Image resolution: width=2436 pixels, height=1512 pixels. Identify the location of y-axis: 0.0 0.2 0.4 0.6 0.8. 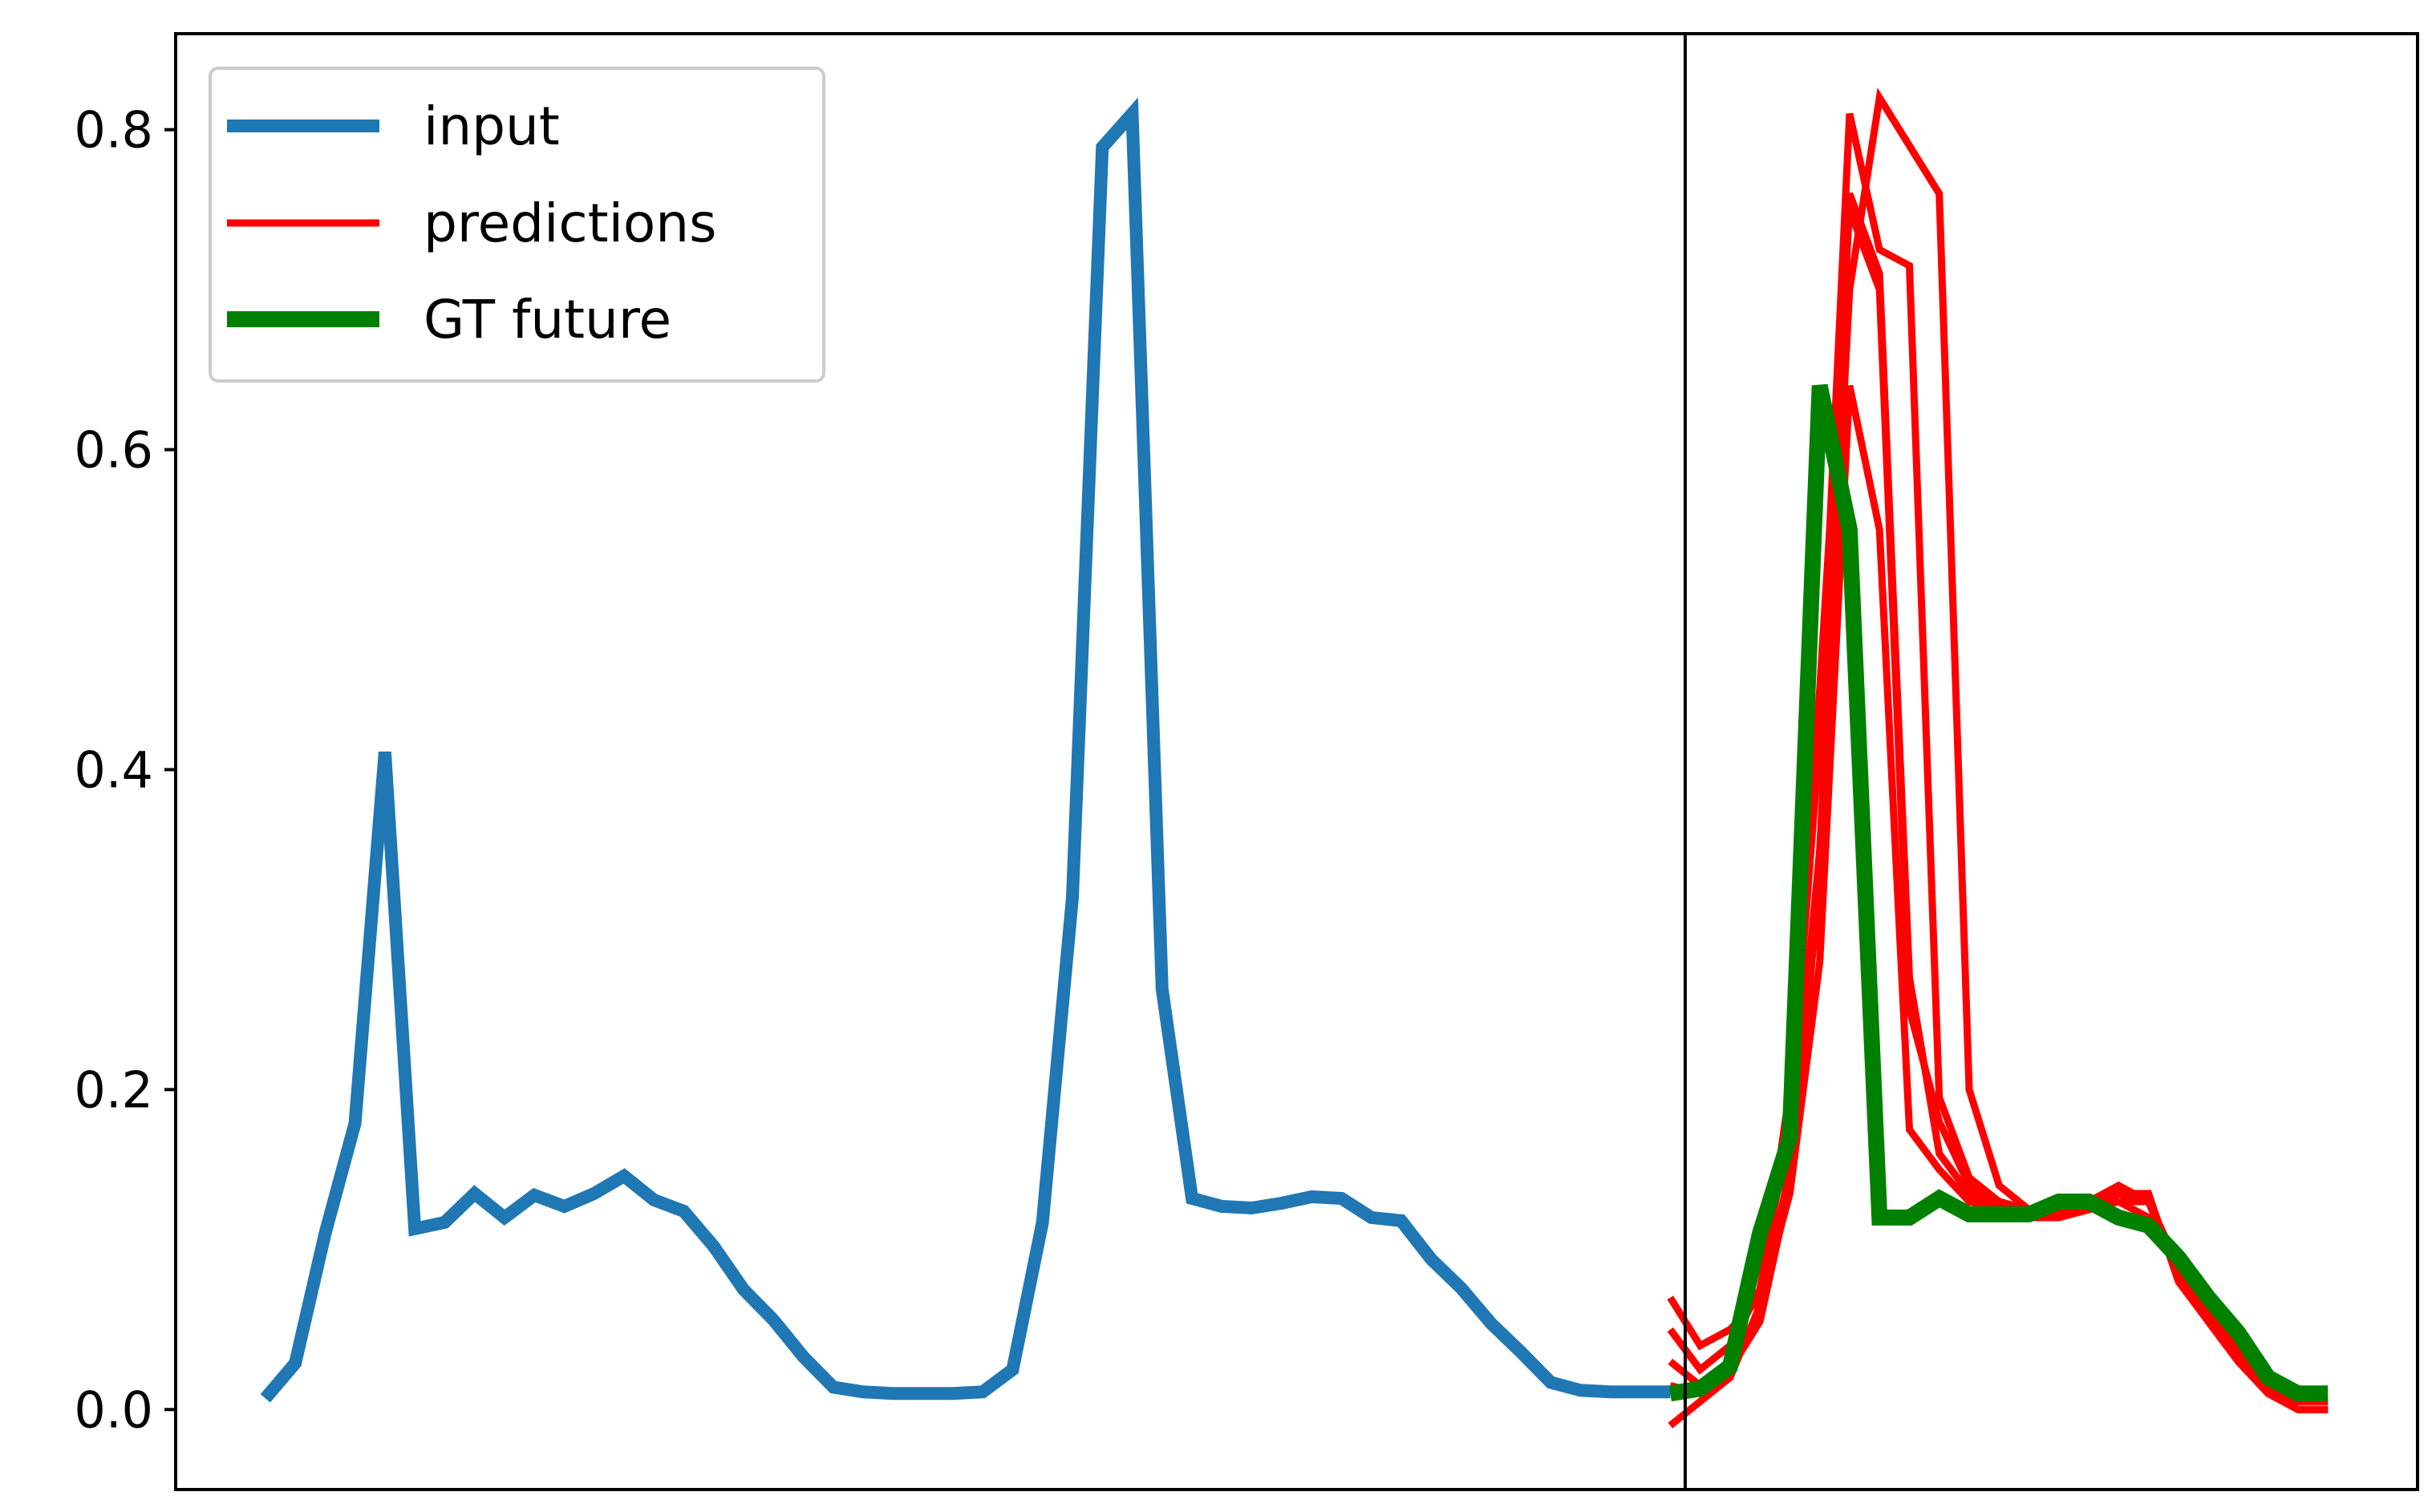
(125, 770).